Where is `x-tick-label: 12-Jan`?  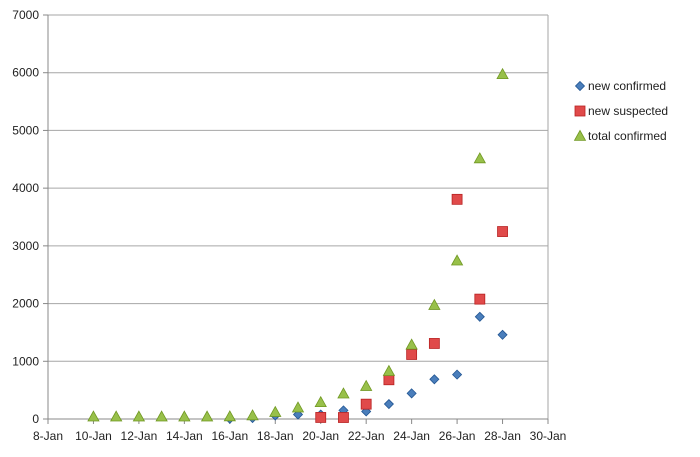 x-tick-label: 12-Jan is located at coordinates (139, 436).